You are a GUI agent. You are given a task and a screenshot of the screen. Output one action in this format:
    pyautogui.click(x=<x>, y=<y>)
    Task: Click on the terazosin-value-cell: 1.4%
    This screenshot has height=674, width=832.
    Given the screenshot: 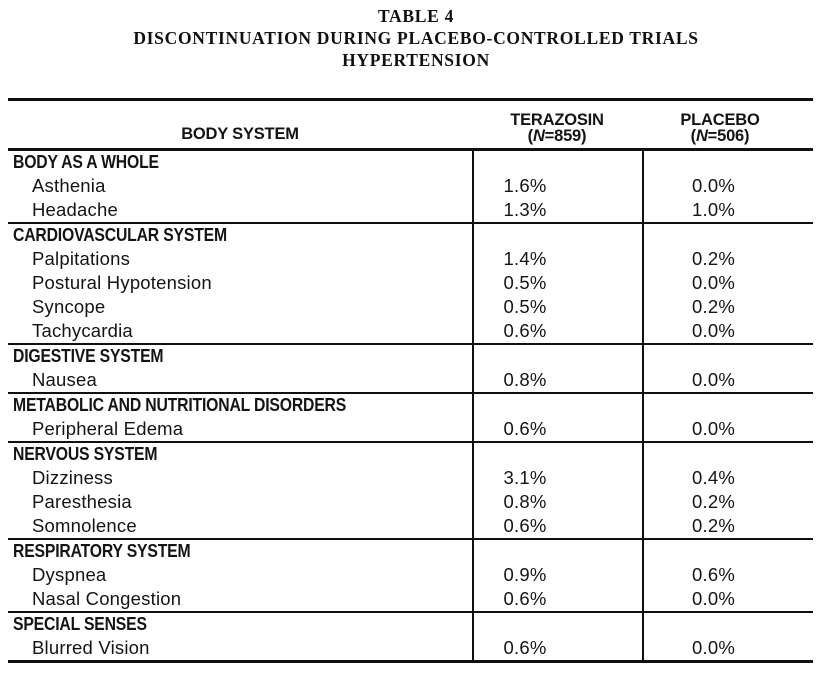 What is the action you would take?
    pyautogui.click(x=557, y=259)
    